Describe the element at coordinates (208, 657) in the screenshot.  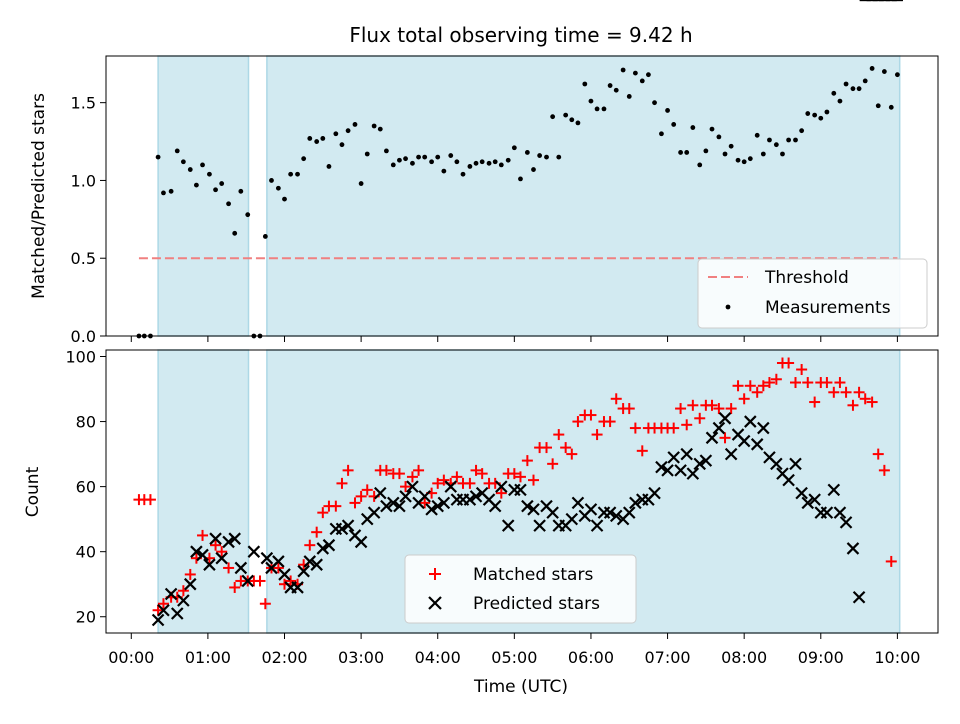
I see `x-tick-label: 01:00` at that location.